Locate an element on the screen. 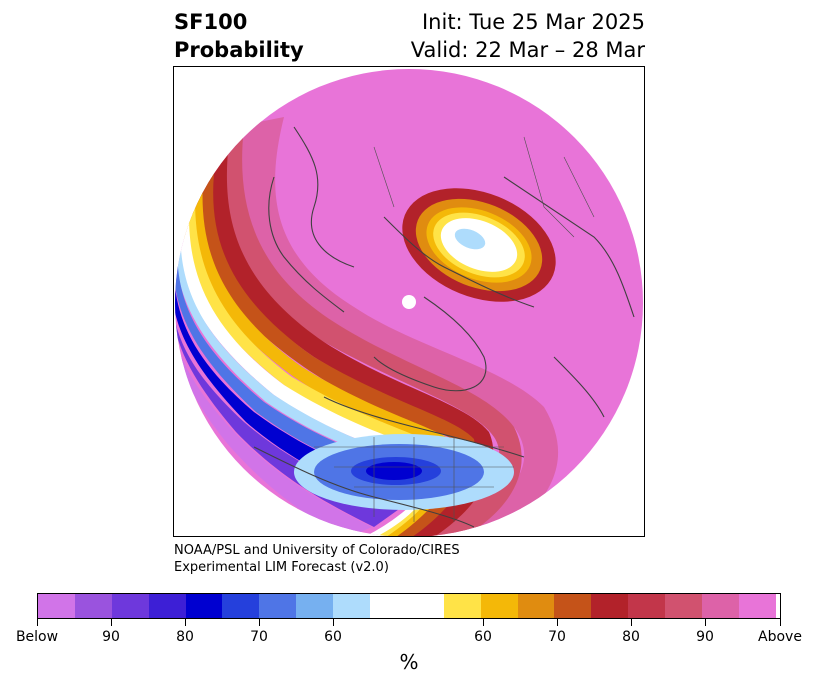  colorbar is located at coordinates (409, 606).